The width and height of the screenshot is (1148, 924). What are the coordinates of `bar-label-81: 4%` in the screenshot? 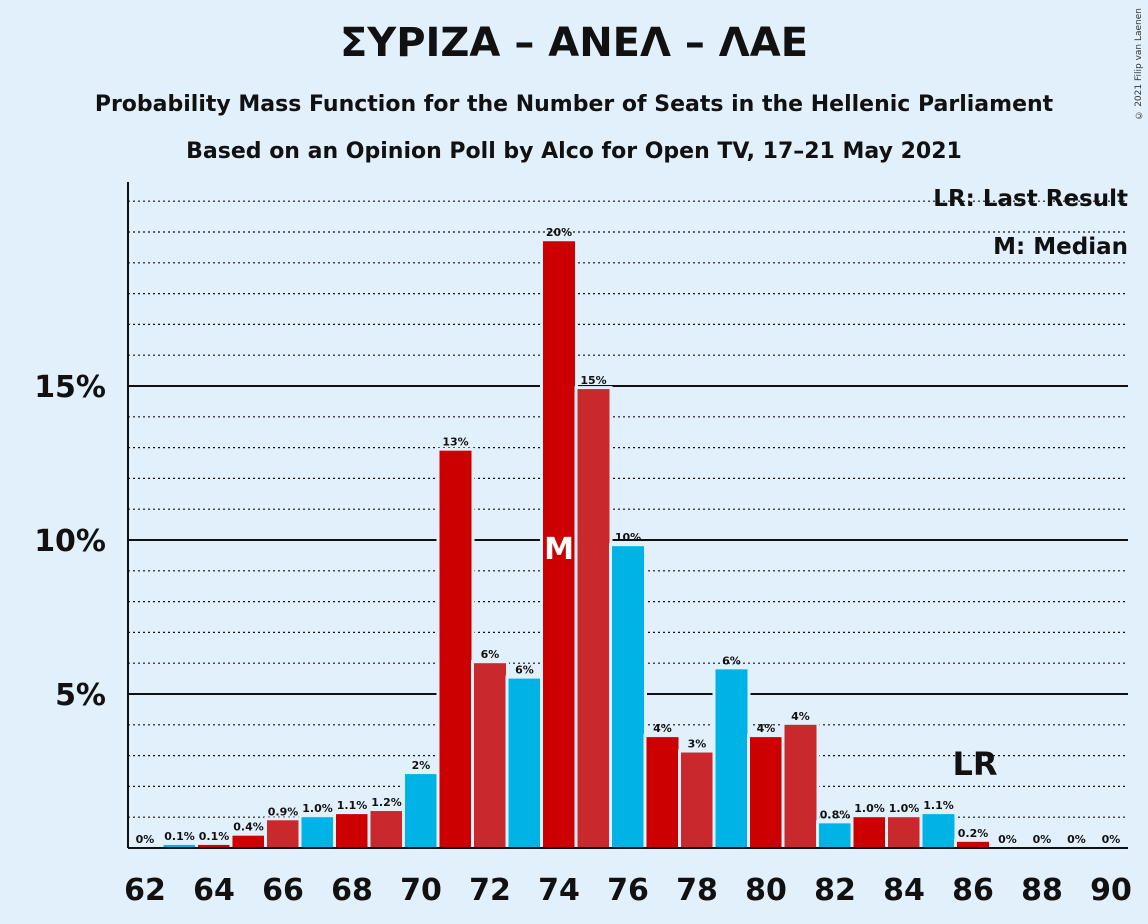 It's located at (800, 716).